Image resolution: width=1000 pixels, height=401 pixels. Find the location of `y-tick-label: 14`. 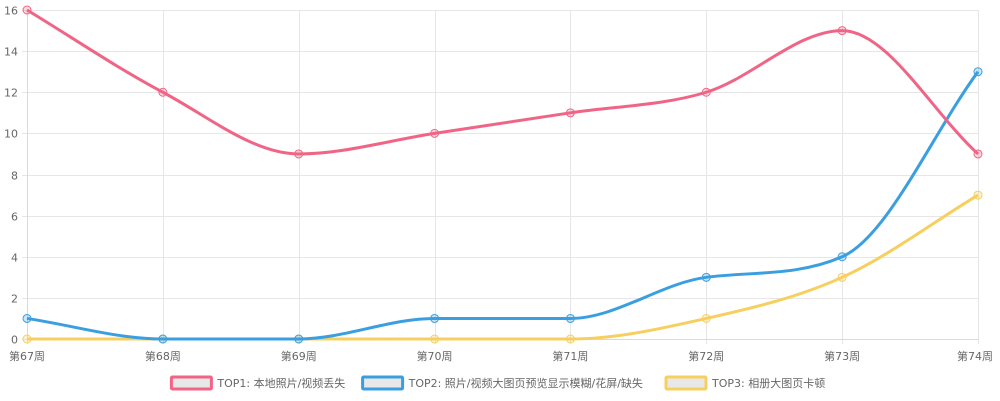

y-tick-label: 14 is located at coordinates (11, 52).